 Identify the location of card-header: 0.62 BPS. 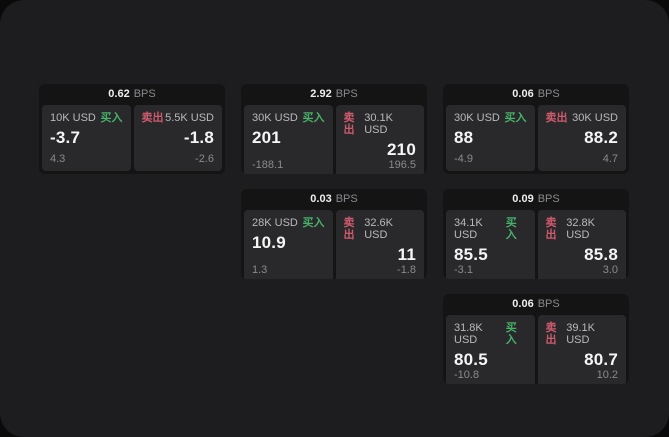
(132, 94).